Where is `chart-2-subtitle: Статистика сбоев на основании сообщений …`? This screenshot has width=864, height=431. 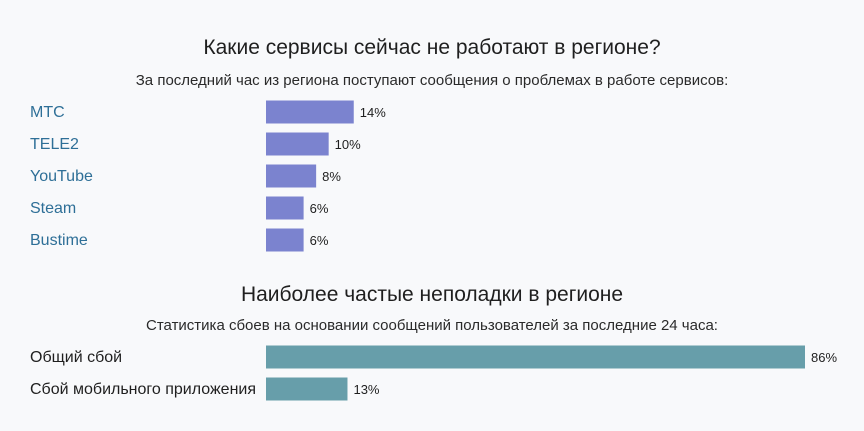 chart-2-subtitle: Статистика сбоев на основании сообщений … is located at coordinates (432, 325).